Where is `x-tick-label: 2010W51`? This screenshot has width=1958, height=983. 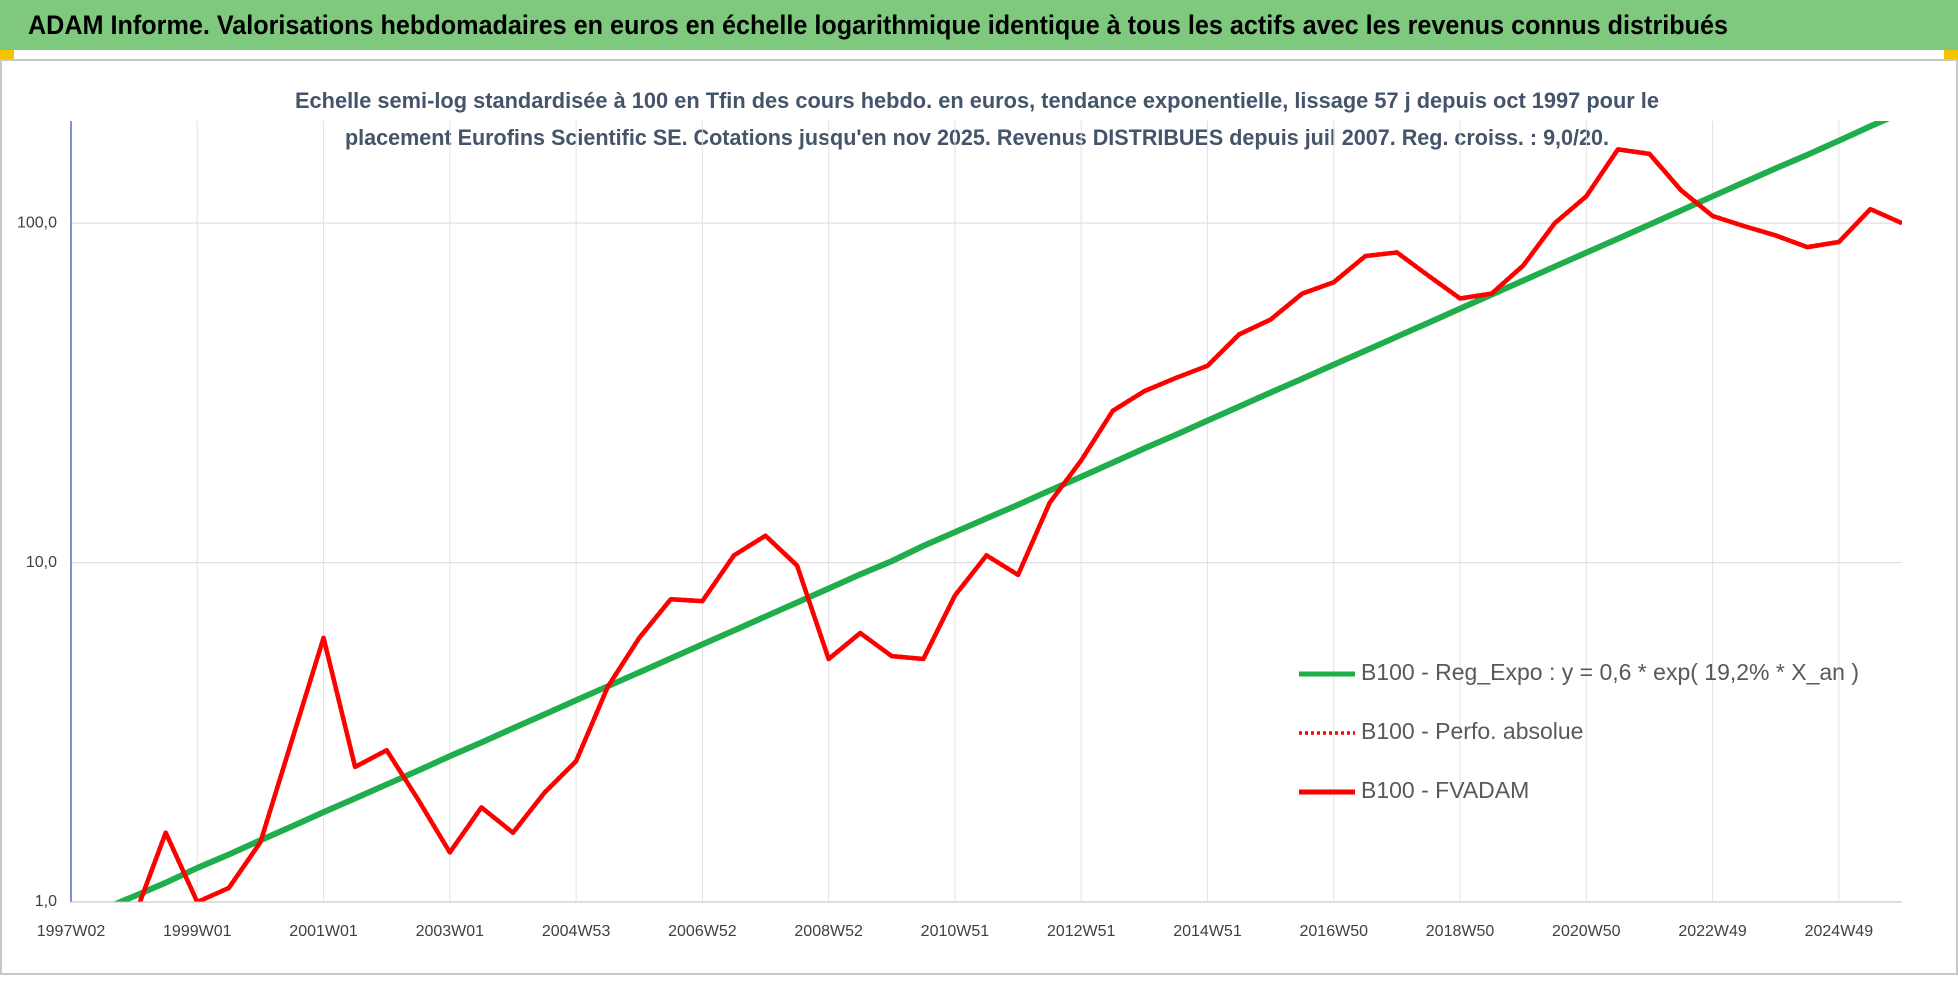 x-tick-label: 2010W51 is located at coordinates (955, 931).